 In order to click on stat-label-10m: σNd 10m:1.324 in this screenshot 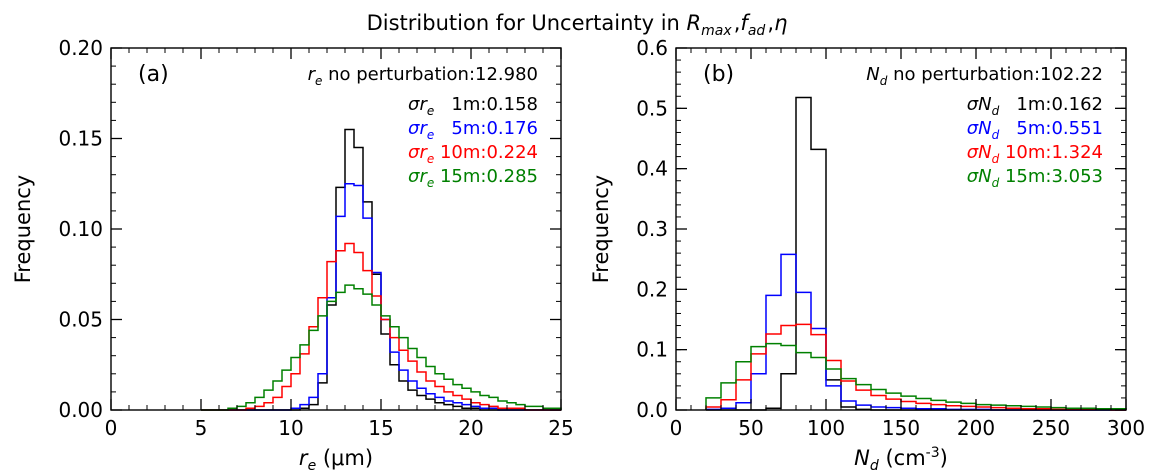, I will do `click(1035, 154)`.